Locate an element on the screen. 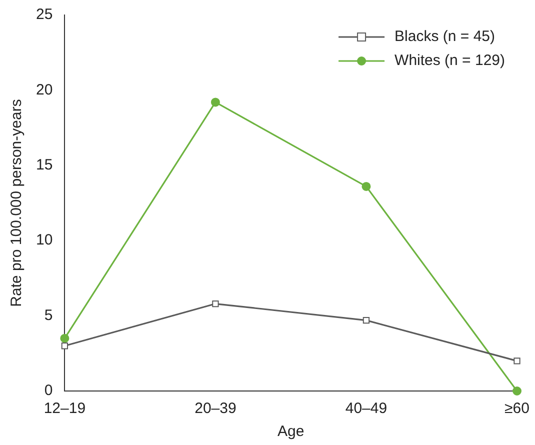 The height and width of the screenshot is (445, 535). x-tick-label: 40–49 is located at coordinates (366, 409).